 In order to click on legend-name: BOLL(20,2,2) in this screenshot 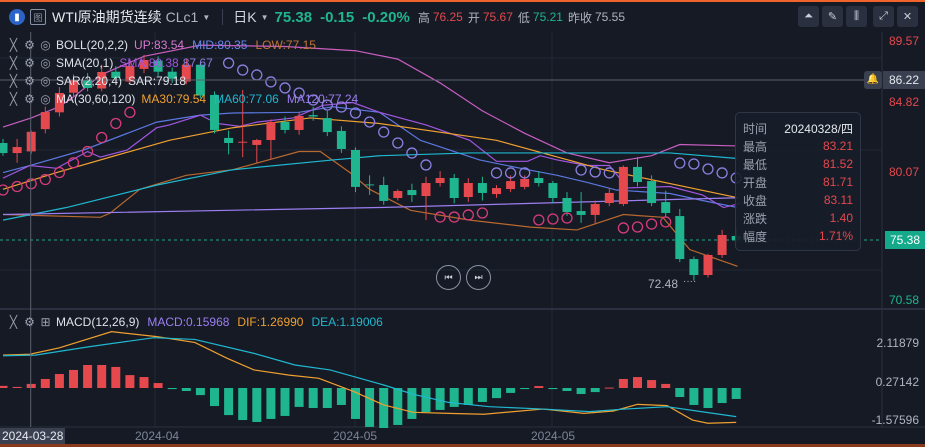, I will do `click(92, 45)`.